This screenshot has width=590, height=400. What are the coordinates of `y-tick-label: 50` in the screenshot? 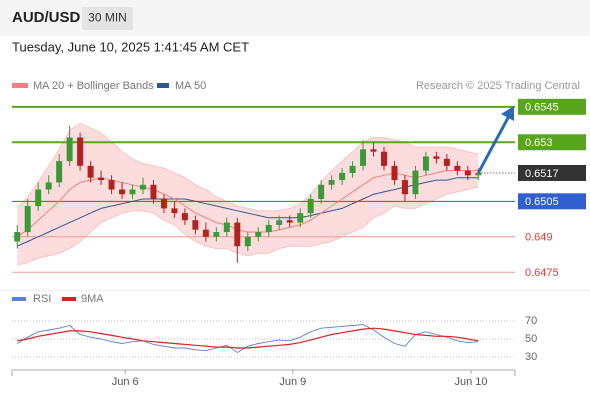 It's located at (531, 339).